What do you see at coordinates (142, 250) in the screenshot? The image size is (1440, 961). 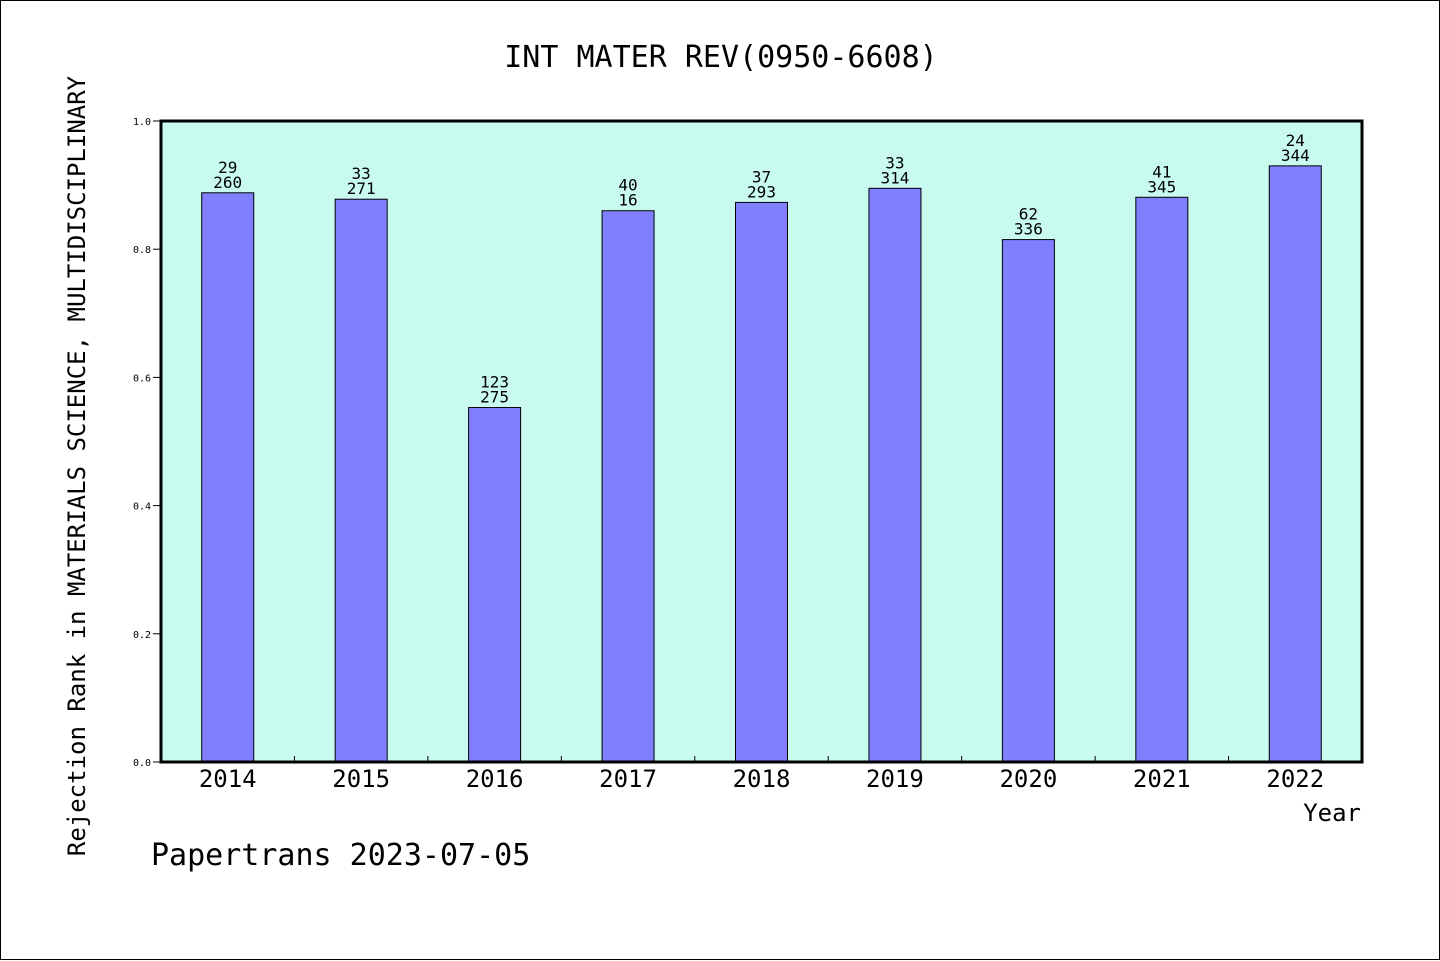 I see `y-tick-label: 0.8` at bounding box center [142, 250].